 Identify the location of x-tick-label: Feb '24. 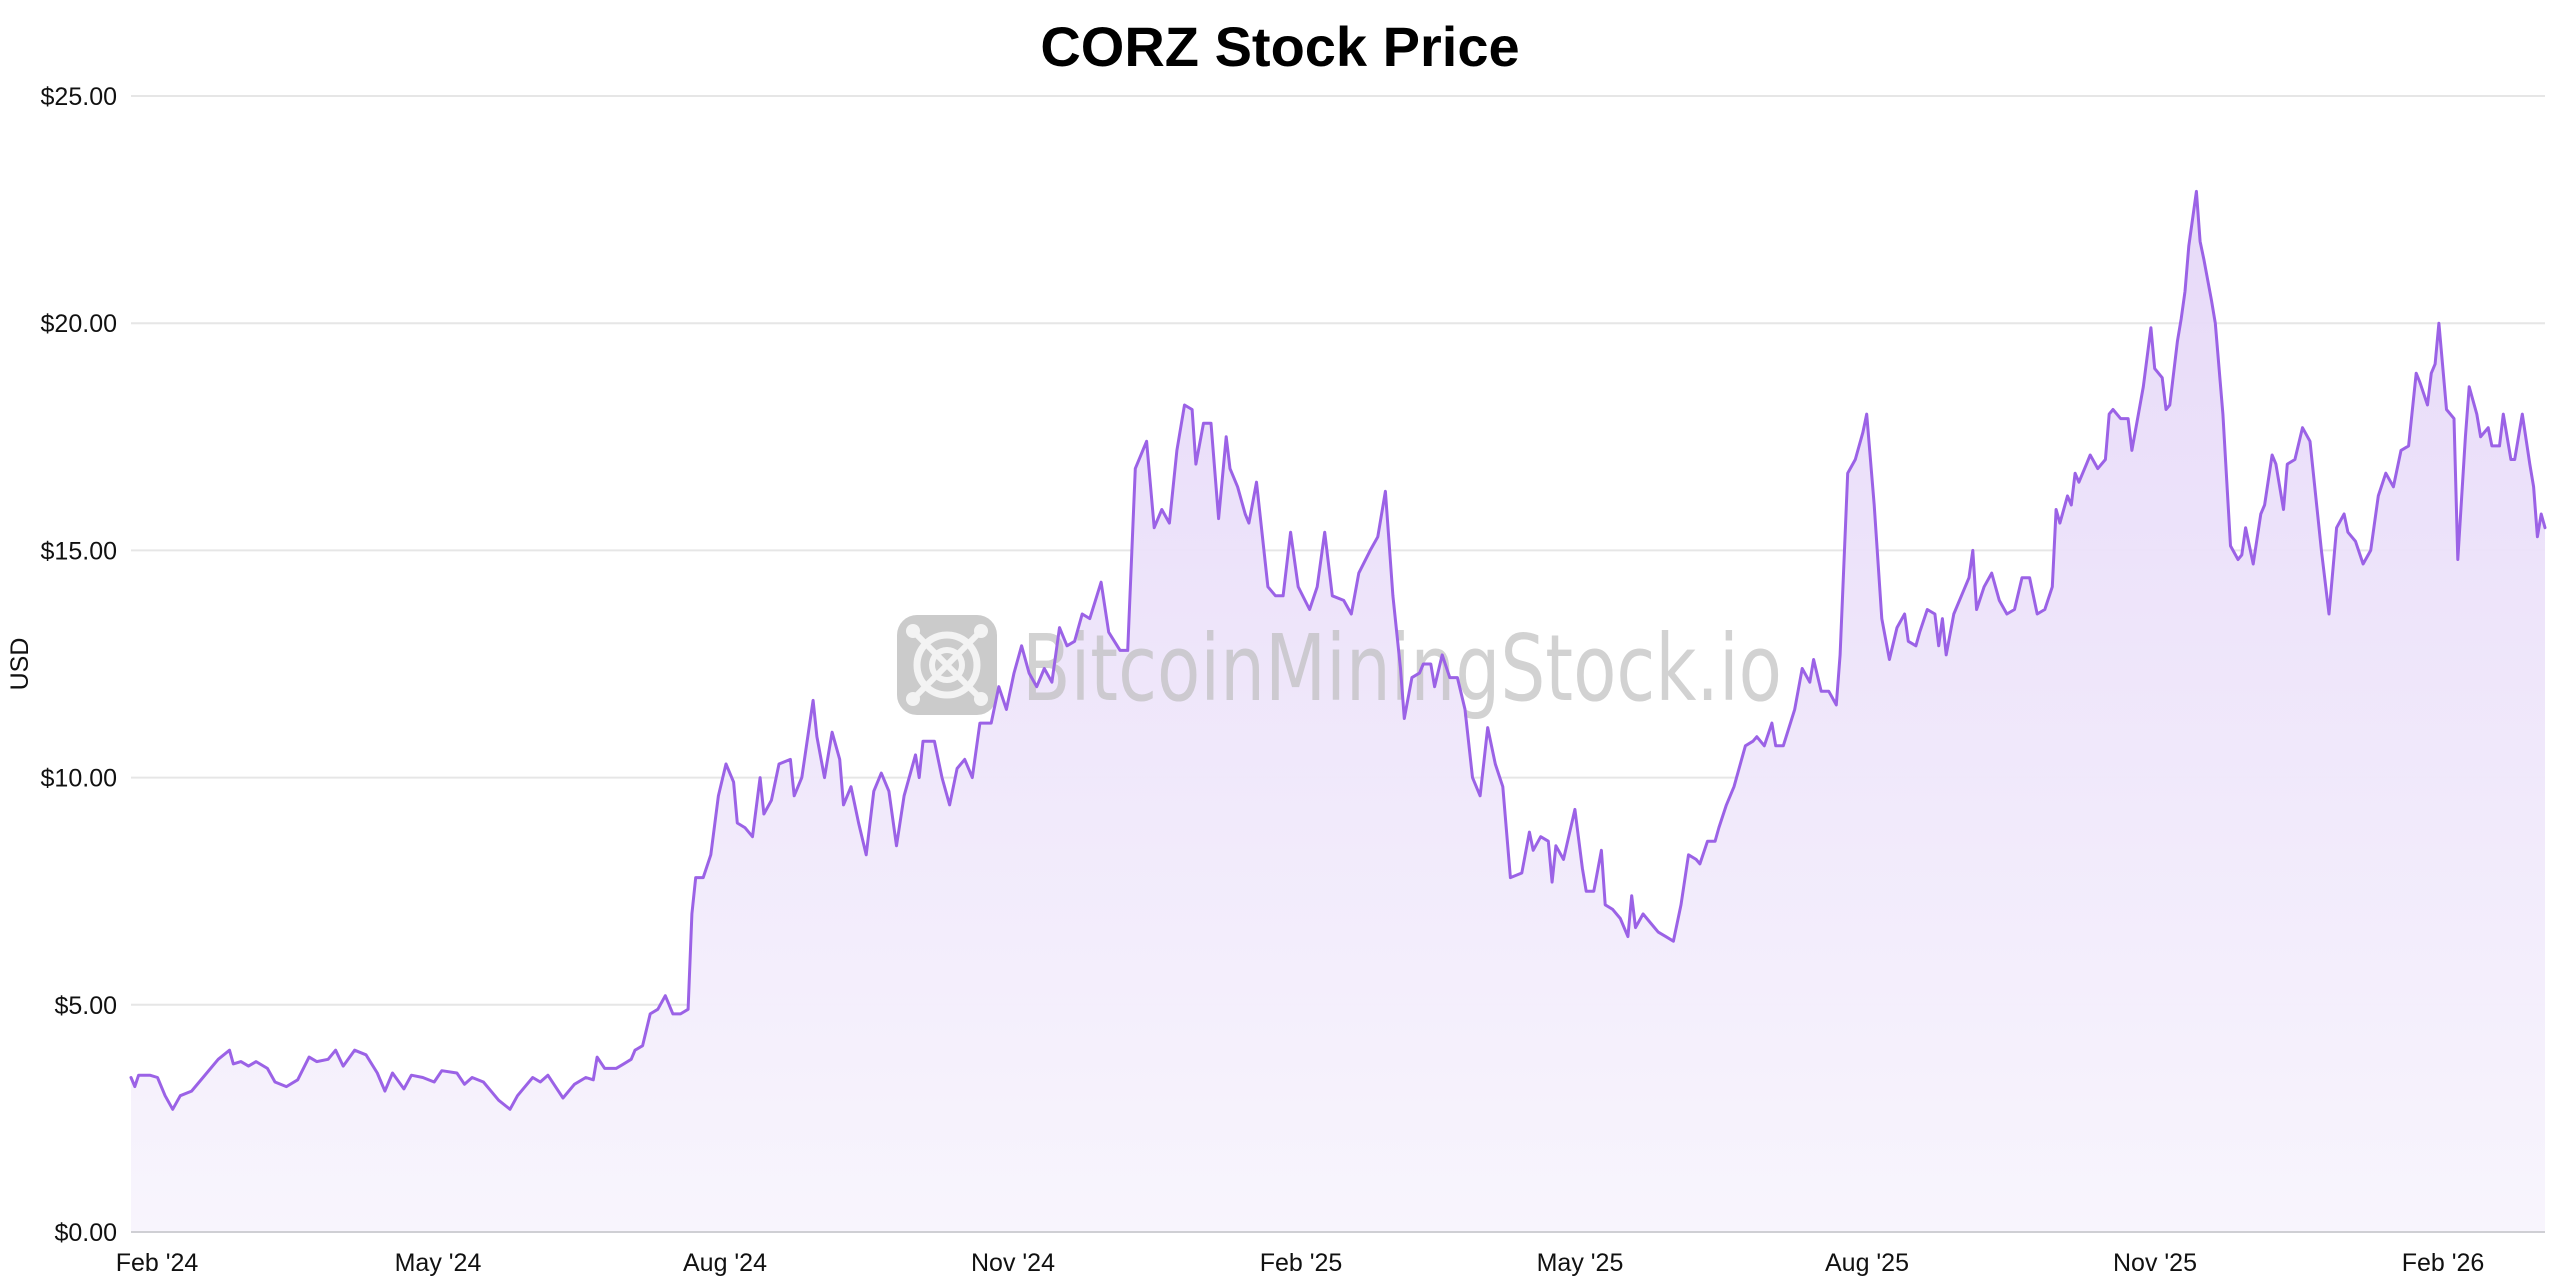
(157, 1263).